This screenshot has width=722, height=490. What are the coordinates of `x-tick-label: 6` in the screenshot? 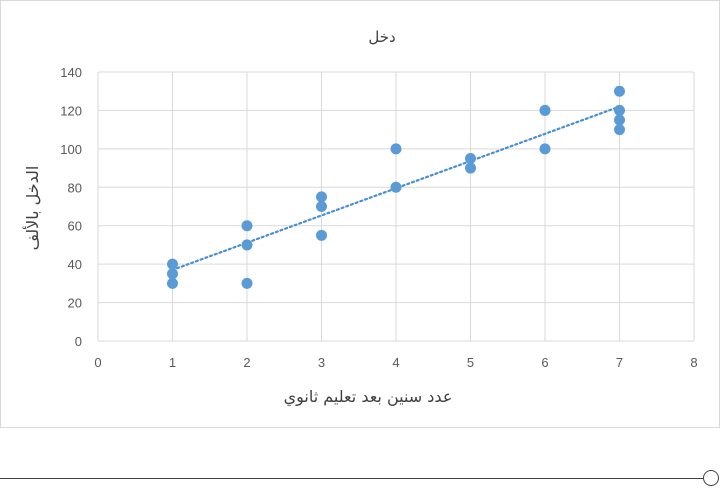 It's located at (544, 362).